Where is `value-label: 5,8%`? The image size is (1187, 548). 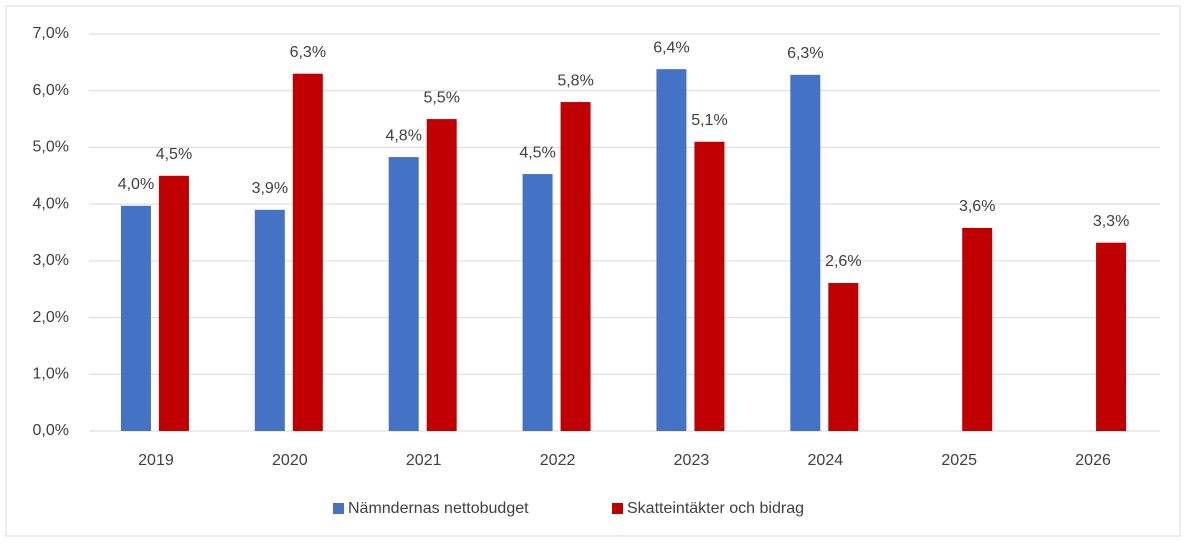 value-label: 5,8% is located at coordinates (575, 80).